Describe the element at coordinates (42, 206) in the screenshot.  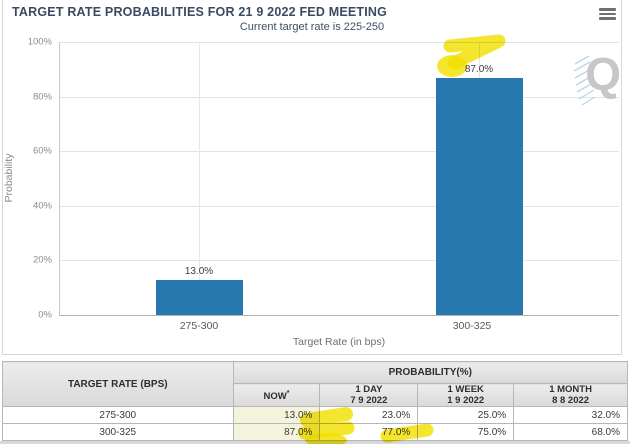
I see `y-tick-40: 40%` at that location.